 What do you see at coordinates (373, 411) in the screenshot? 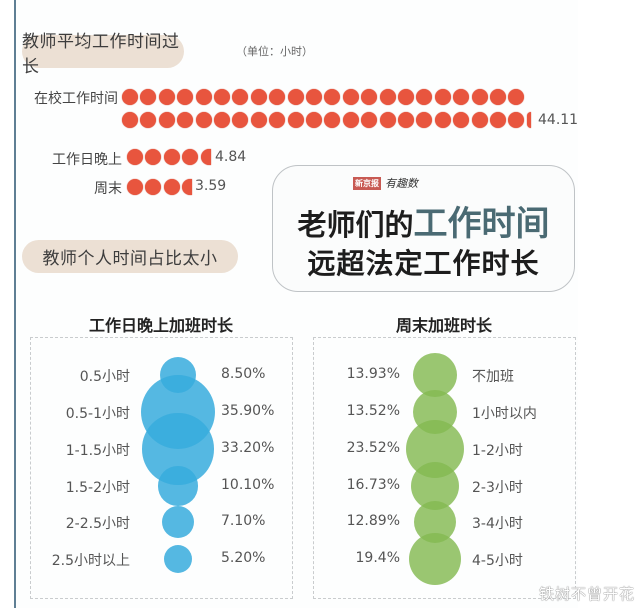
I see `percent-label: 13.52%` at bounding box center [373, 411].